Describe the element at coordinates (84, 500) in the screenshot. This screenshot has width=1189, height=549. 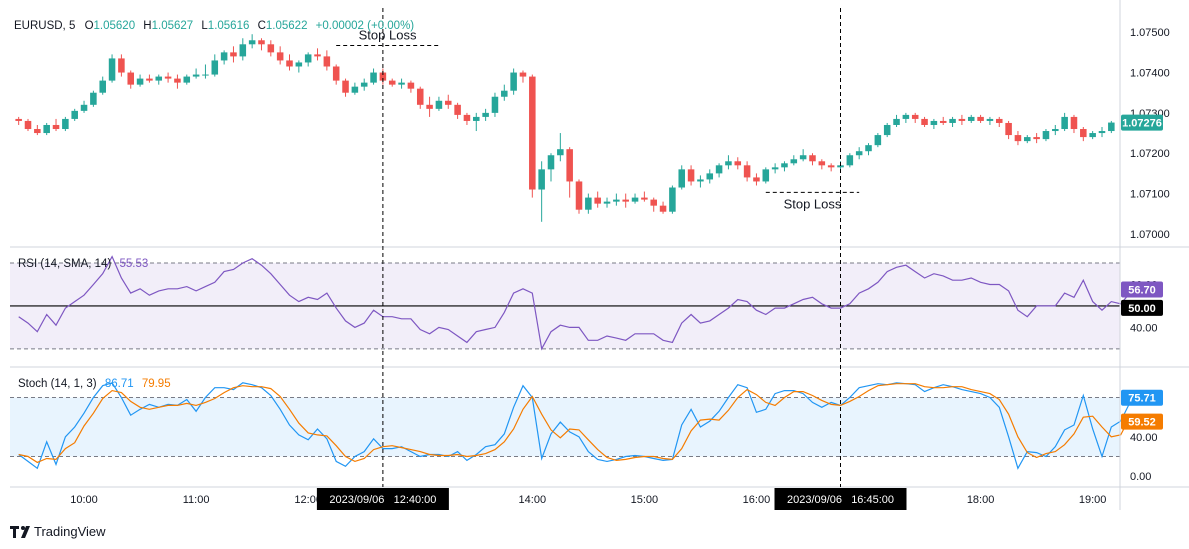
I see `time-tick-label: 10:00` at that location.